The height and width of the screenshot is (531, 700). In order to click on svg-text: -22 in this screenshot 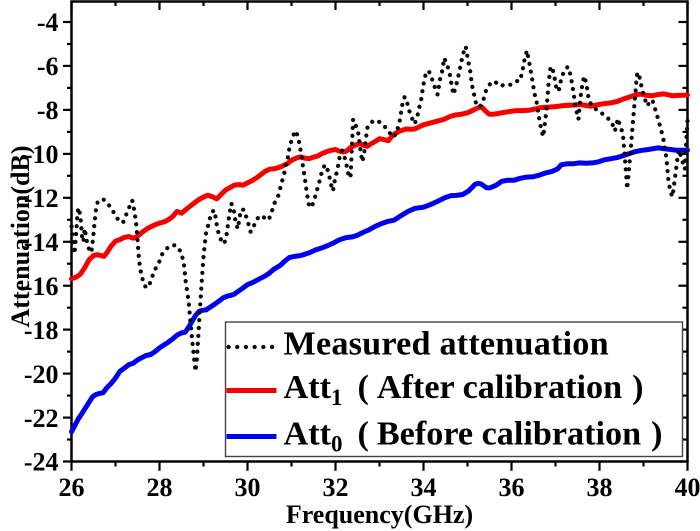, I will do `click(41, 418)`.